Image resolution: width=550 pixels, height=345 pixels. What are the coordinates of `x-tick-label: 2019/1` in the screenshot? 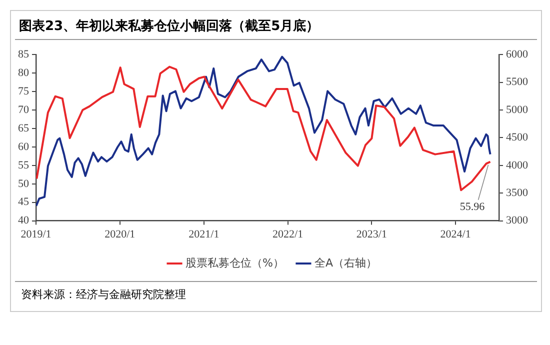 It's located at (36, 234).